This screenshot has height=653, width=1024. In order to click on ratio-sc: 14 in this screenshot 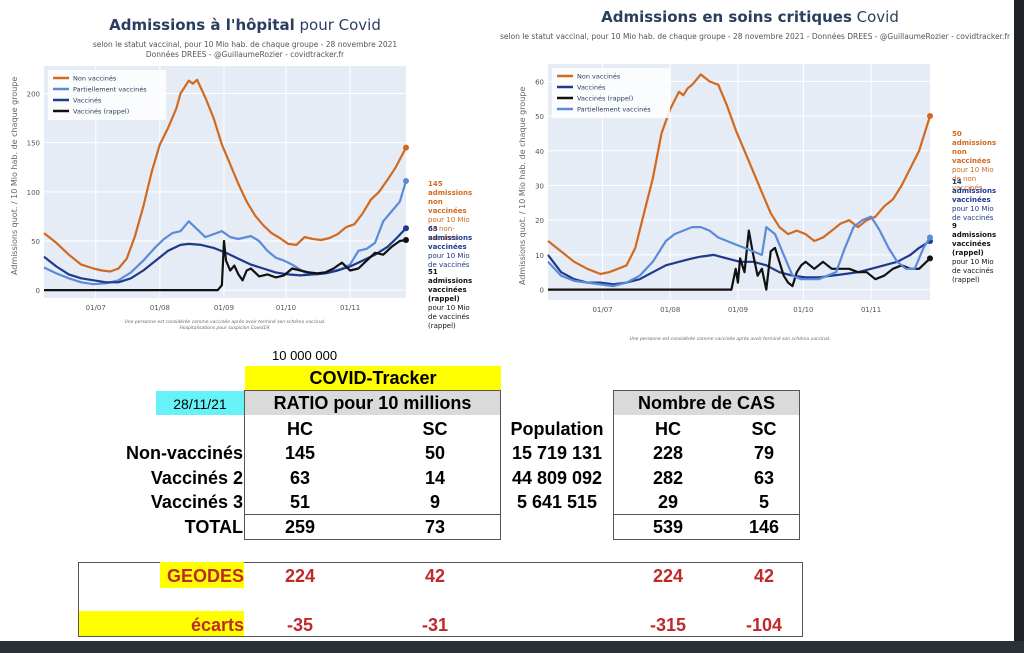, I will do `click(435, 478)`.